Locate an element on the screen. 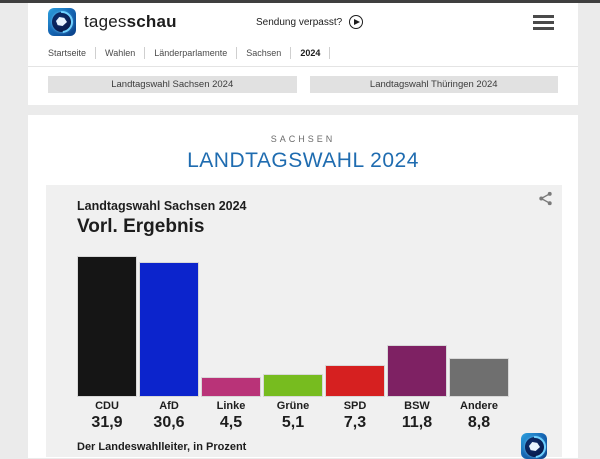 The height and width of the screenshot is (459, 600). bar-label: SPD is located at coordinates (355, 406).